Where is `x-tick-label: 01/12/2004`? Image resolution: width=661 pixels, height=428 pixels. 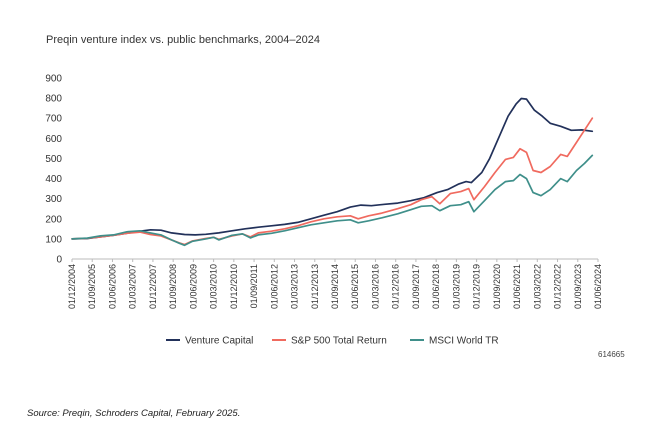
x-tick-label: 01/12/2004 is located at coordinates (72, 286).